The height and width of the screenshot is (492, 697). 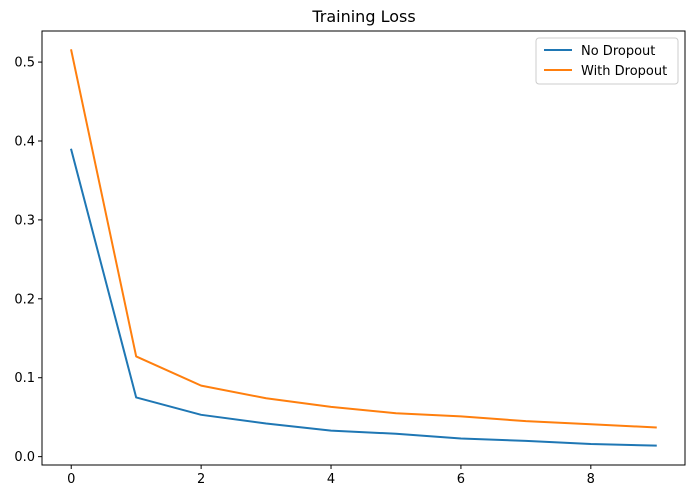 I want to click on x-tick-label: 6, so click(x=461, y=479).